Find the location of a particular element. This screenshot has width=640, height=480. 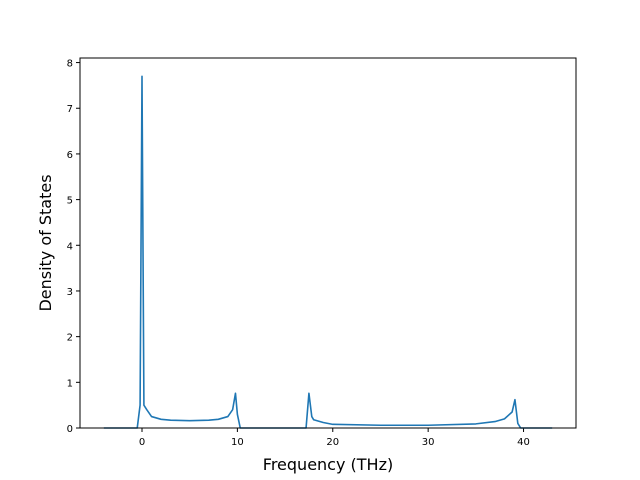

x-axis-ticks: 0 10 20 30 40 is located at coordinates (334, 438).